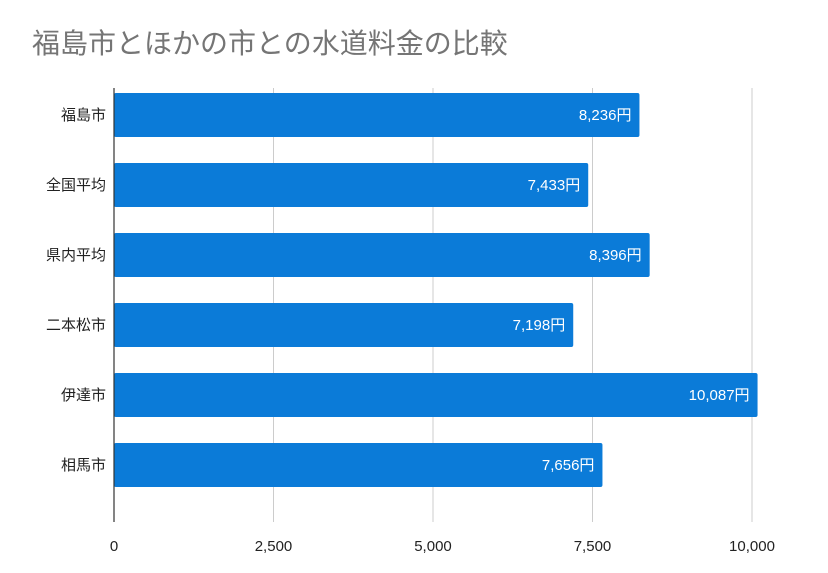 Image resolution: width=828 pixels, height=573 pixels. Describe the element at coordinates (615, 255) in the screenshot. I see `data-label: 8,396円` at that location.